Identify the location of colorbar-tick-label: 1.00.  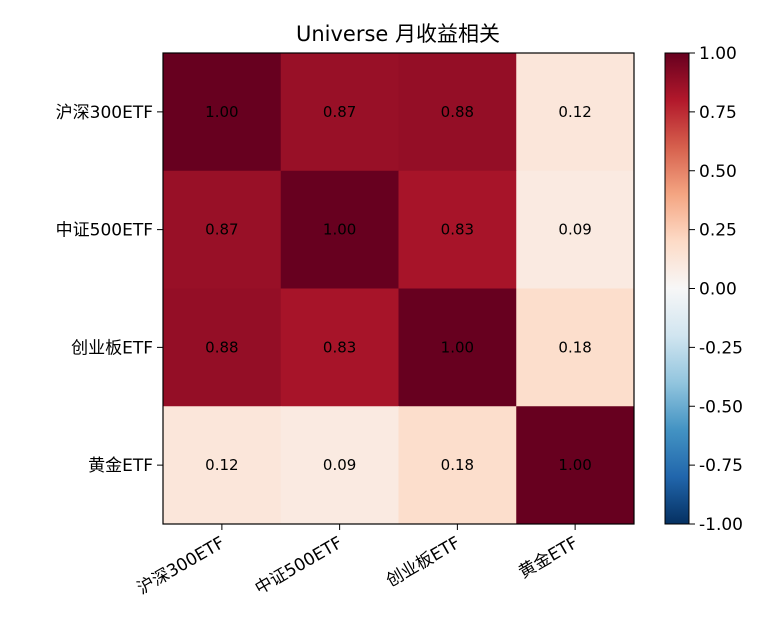
(718, 54).